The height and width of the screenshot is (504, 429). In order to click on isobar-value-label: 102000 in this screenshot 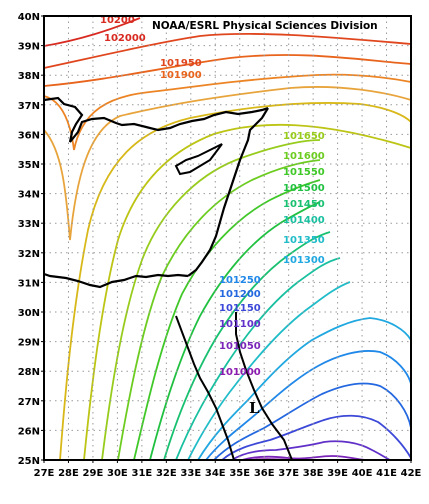, I will do `click(125, 38)`.